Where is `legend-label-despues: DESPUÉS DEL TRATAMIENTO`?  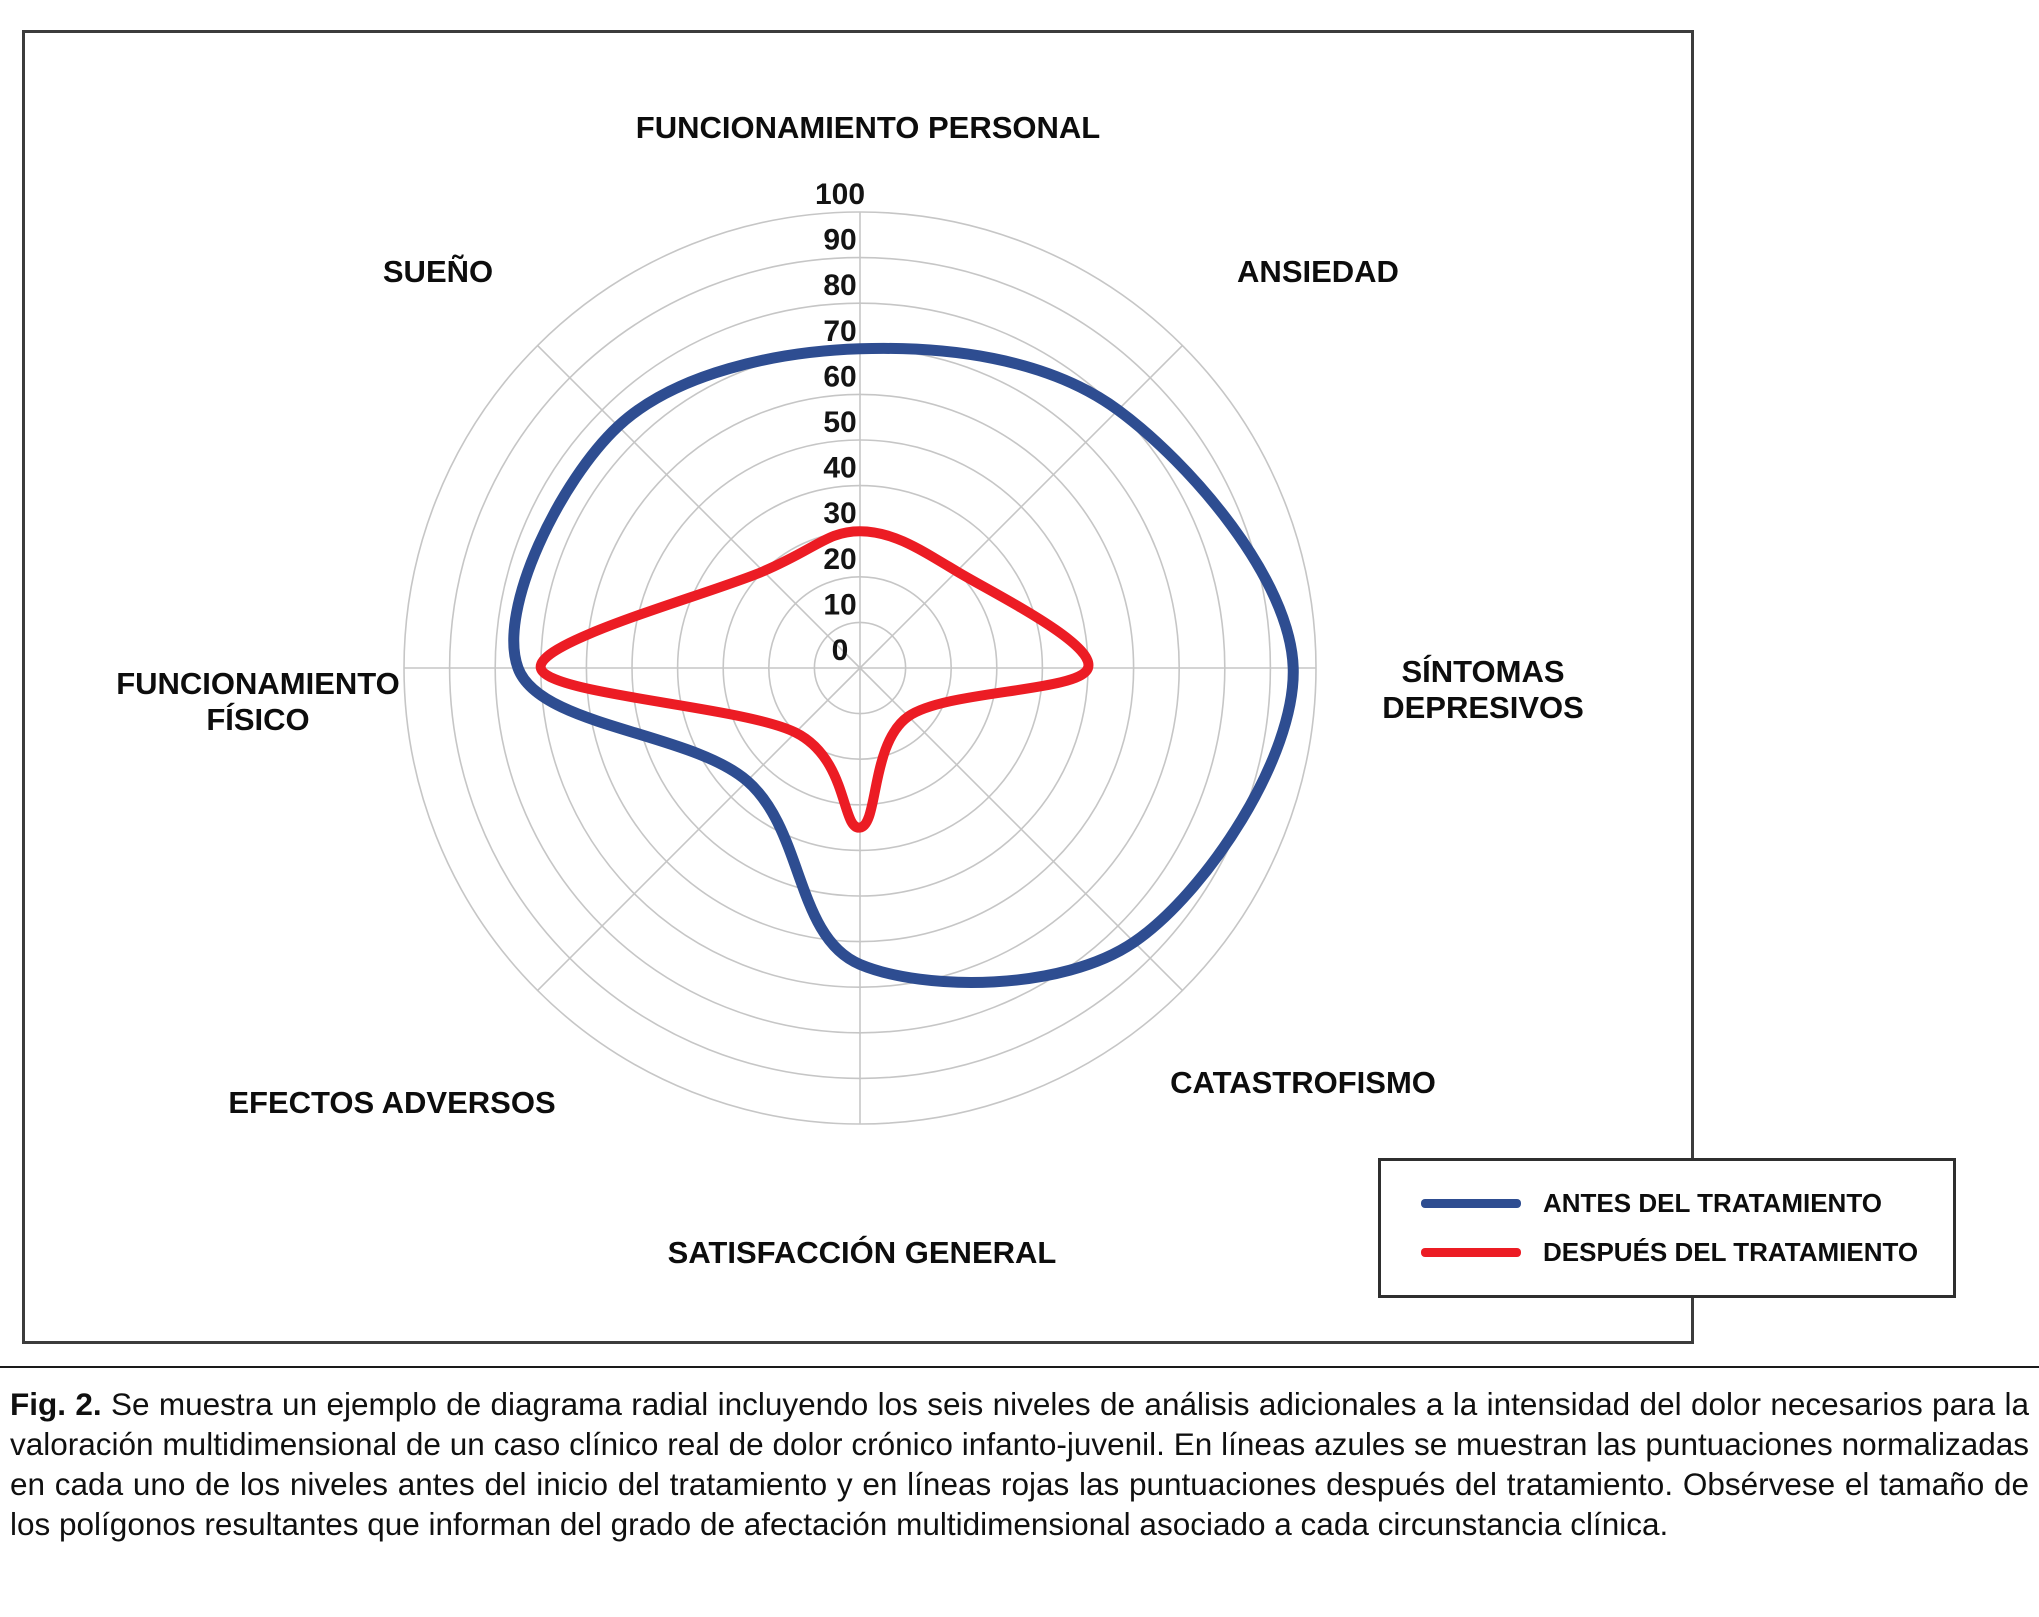
legend-label-despues: DESPUÉS DEL TRATAMIENTO is located at coordinates (1731, 1252).